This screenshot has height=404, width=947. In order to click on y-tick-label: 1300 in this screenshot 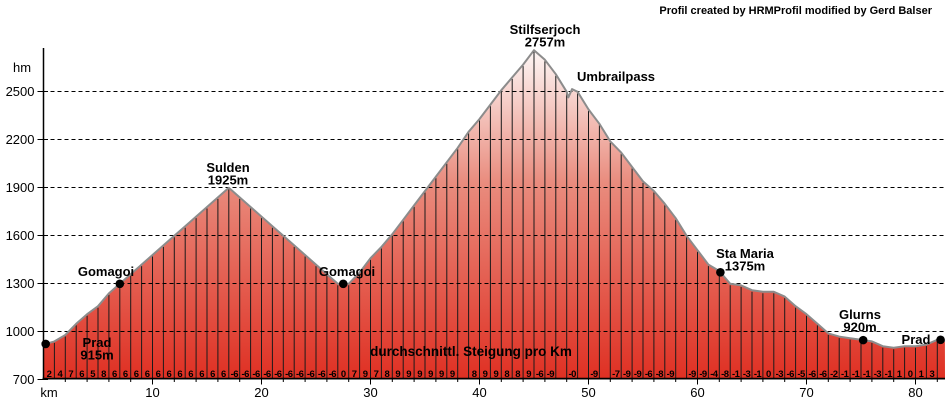, I will do `click(20, 283)`.